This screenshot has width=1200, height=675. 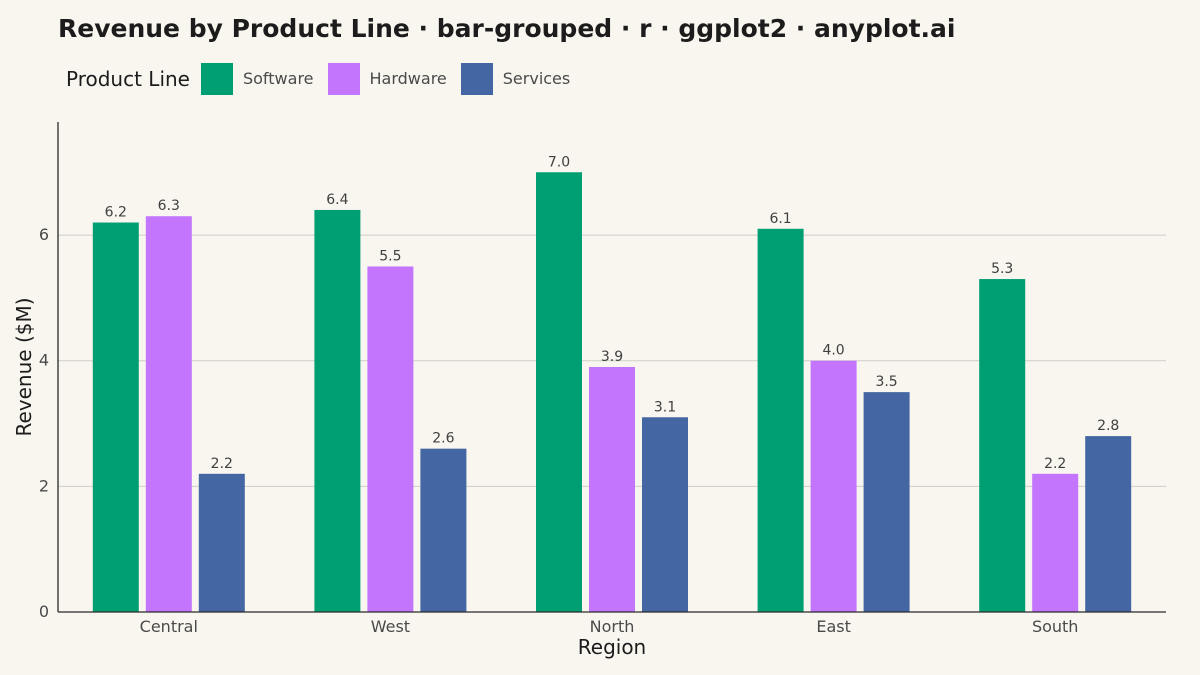 What do you see at coordinates (168, 414) in the screenshot?
I see `bar-central-hardware` at bounding box center [168, 414].